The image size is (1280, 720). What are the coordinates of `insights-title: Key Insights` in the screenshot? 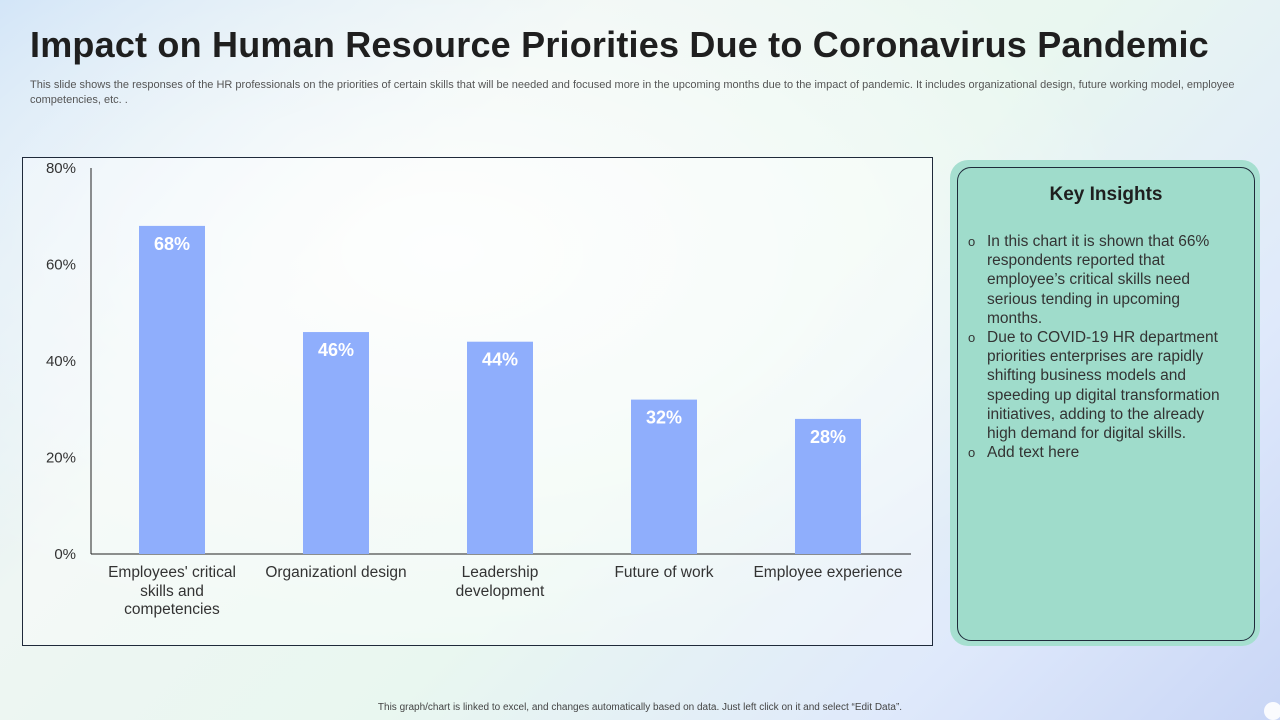 It's located at (1106, 194).